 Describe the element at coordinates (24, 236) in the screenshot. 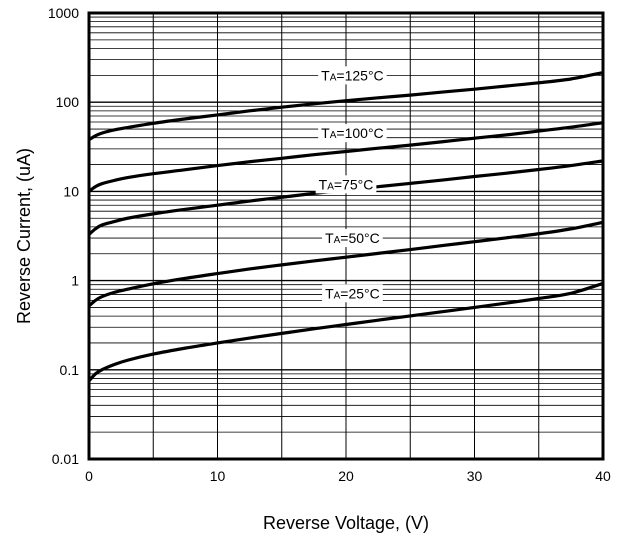

I see `y-axis-title: Reverse Current, (uA)` at that location.